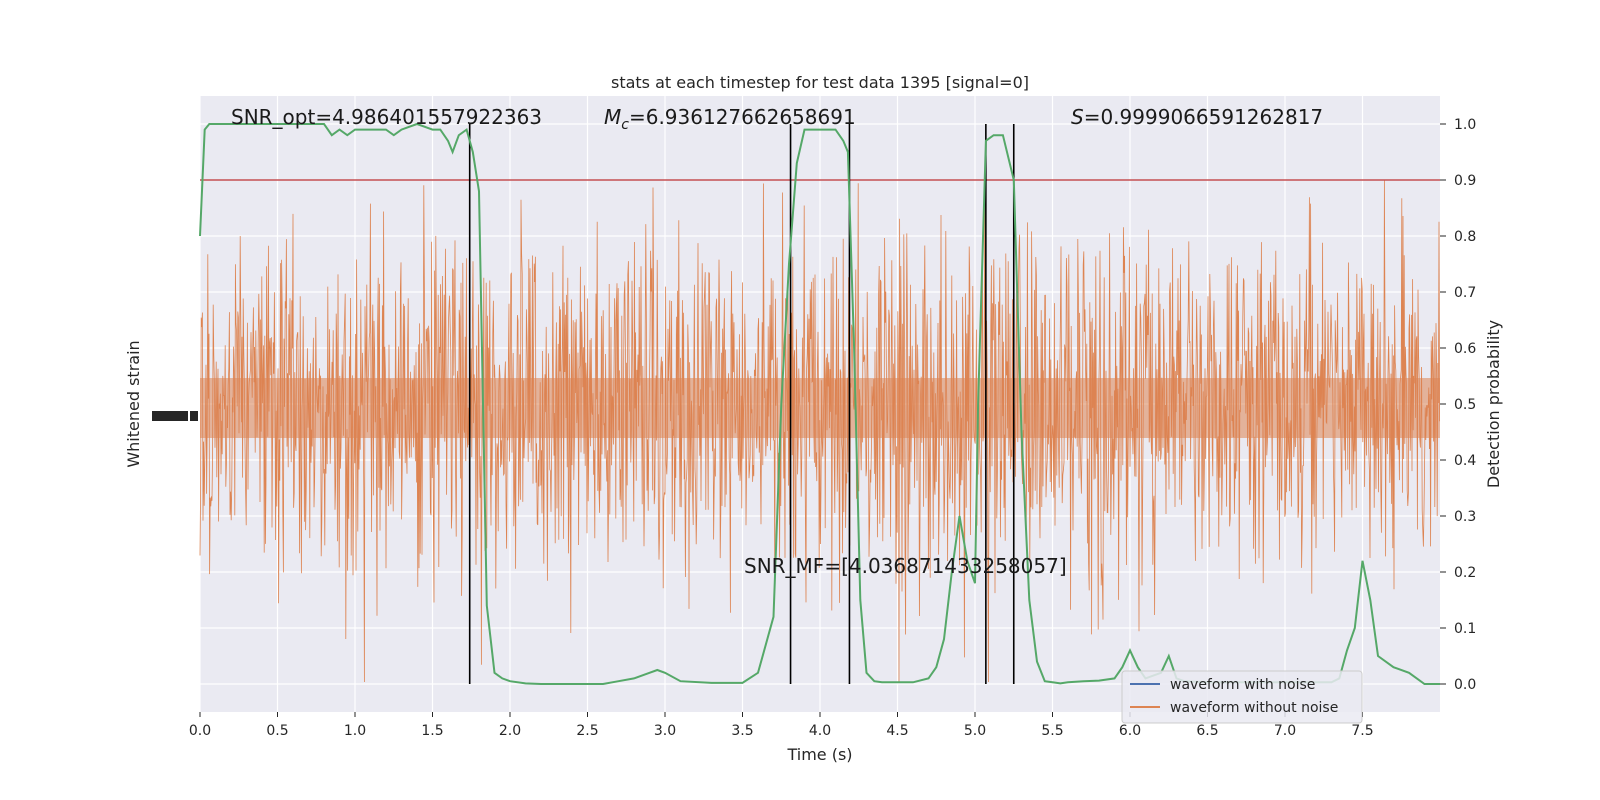  I want to click on y-axis-ticks-right: 0.0 0.1 0.2 0.3 0.4 0.5 0.6 0.7 0.8 0.9 1.0, so click(1458, 405).